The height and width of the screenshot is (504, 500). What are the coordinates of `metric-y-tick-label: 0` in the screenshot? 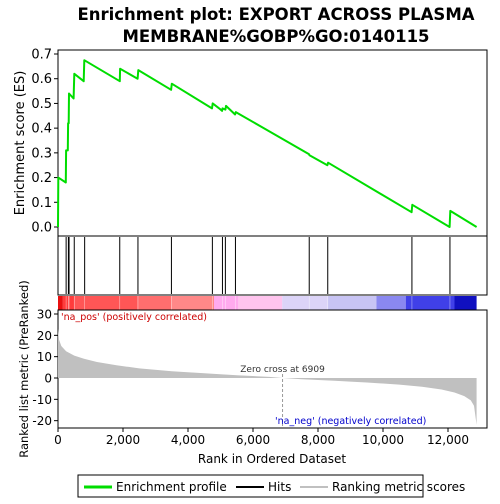 It's located at (48, 379).